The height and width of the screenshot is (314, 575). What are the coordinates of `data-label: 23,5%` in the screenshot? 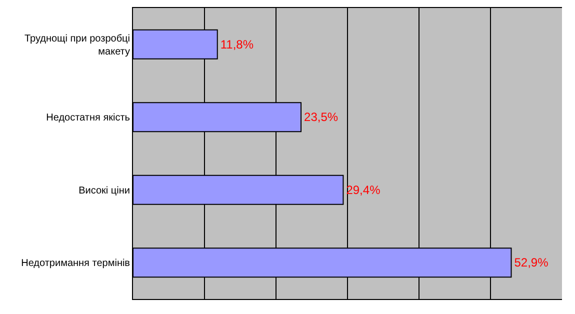 It's located at (321, 117).